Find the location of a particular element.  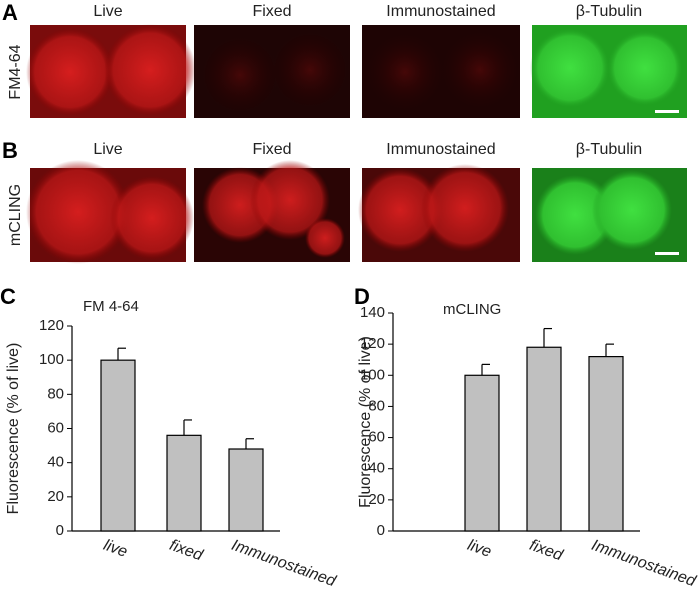

chart-title: FM 4-64 is located at coordinates (111, 306).